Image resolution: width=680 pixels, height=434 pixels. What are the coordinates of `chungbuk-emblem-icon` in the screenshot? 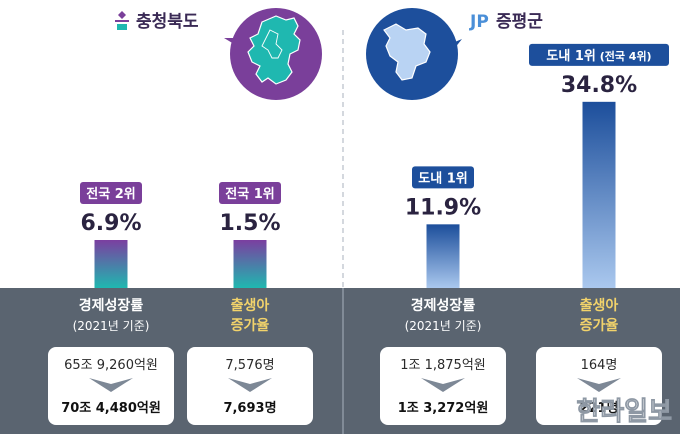 It's located at (122, 20).